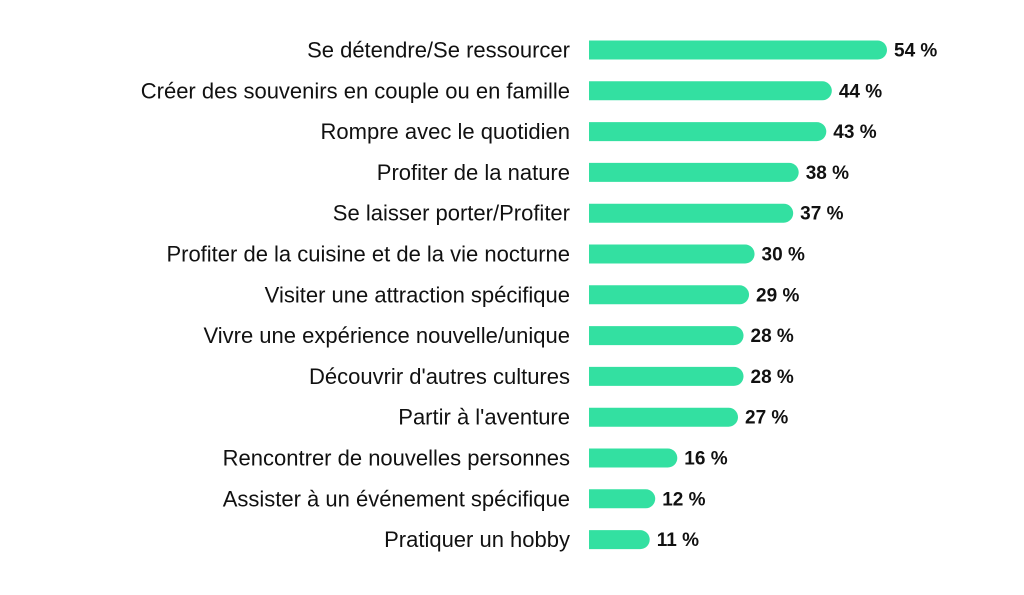 The width and height of the screenshot is (1024, 595). What do you see at coordinates (439, 376) in the screenshot?
I see `category-label: Découvrir d'autres cultures` at bounding box center [439, 376].